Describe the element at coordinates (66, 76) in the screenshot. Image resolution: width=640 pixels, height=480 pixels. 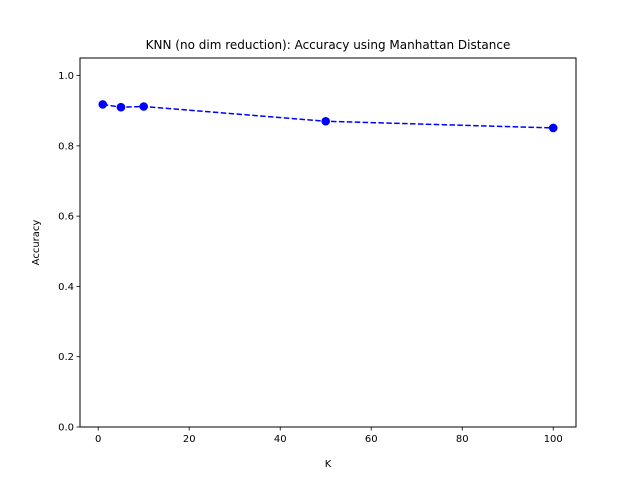
I see `y-tick-label: 1.0` at that location.